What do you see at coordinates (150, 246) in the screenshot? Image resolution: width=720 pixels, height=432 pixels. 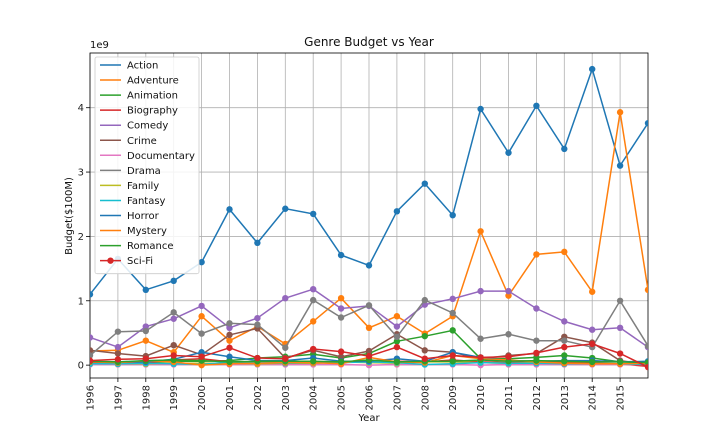 I see `legend-label-romance: Romance` at bounding box center [150, 246].